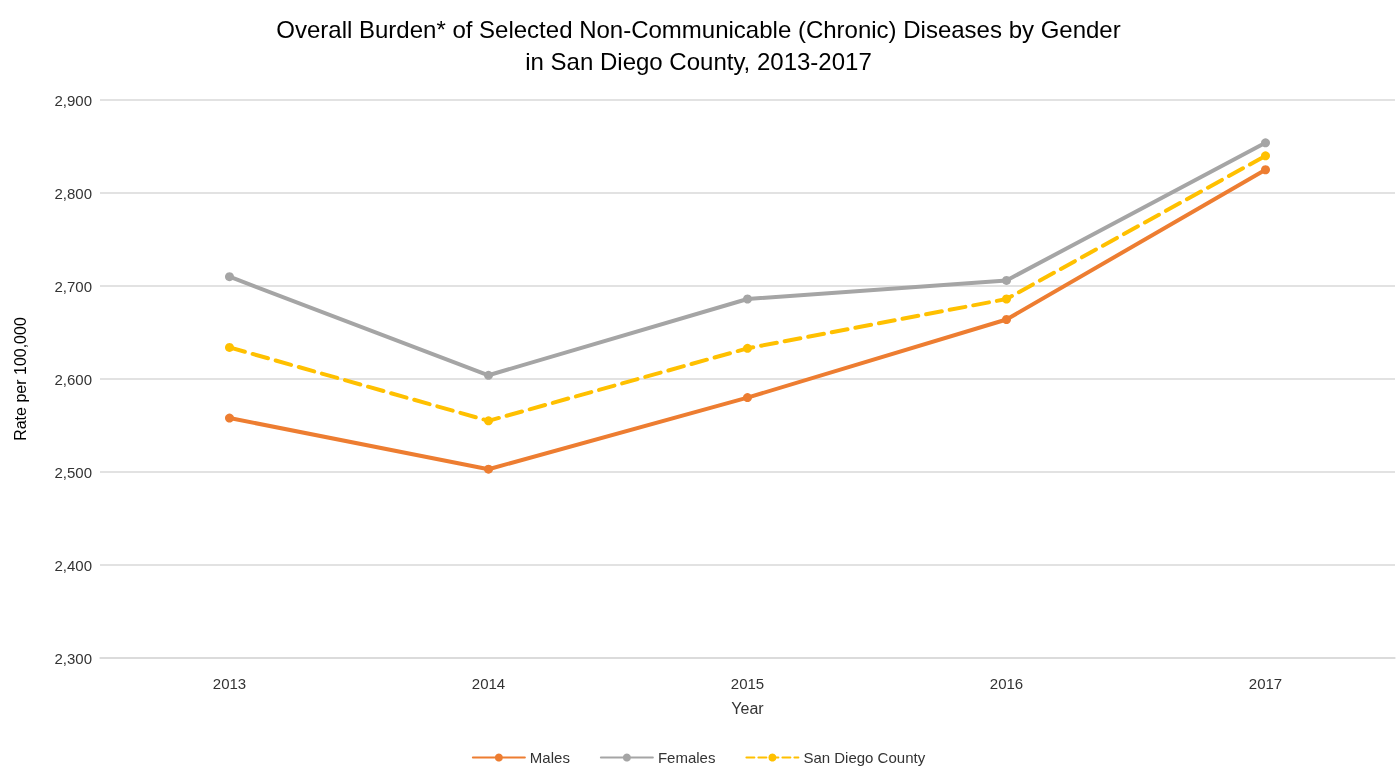 Image resolution: width=1397 pixels, height=774 pixels. What do you see at coordinates (747, 683) in the screenshot?
I see `x-tick-label: 2015` at bounding box center [747, 683].